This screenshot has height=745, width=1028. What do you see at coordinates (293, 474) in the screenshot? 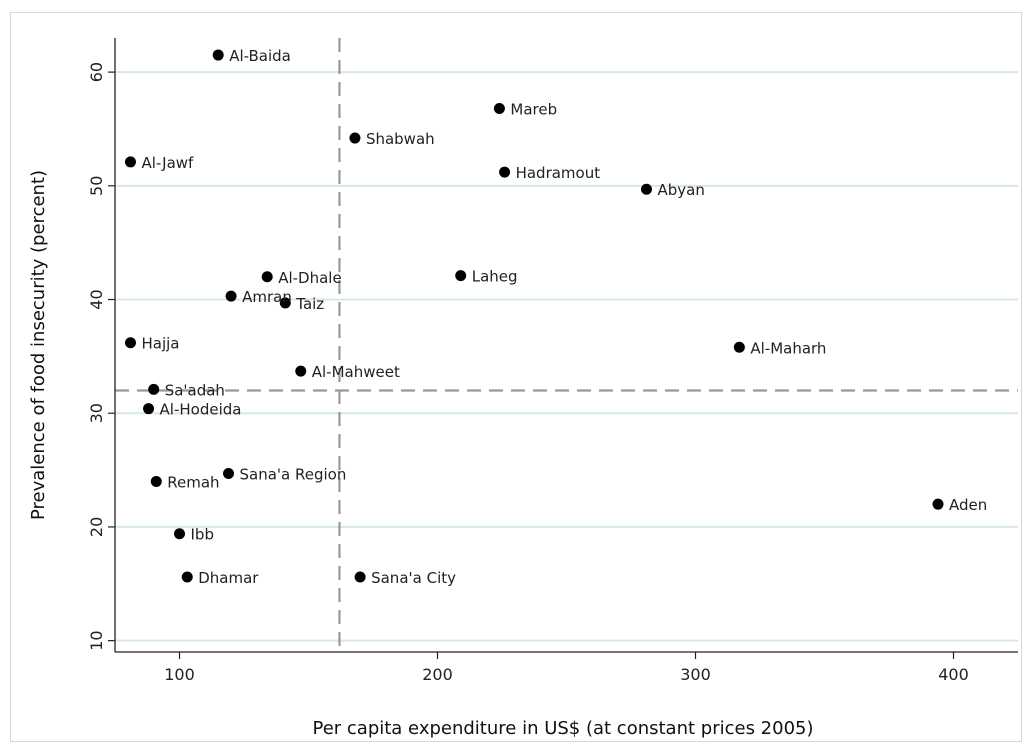
I see `point-label-15: Sana'a Region` at bounding box center [293, 474].